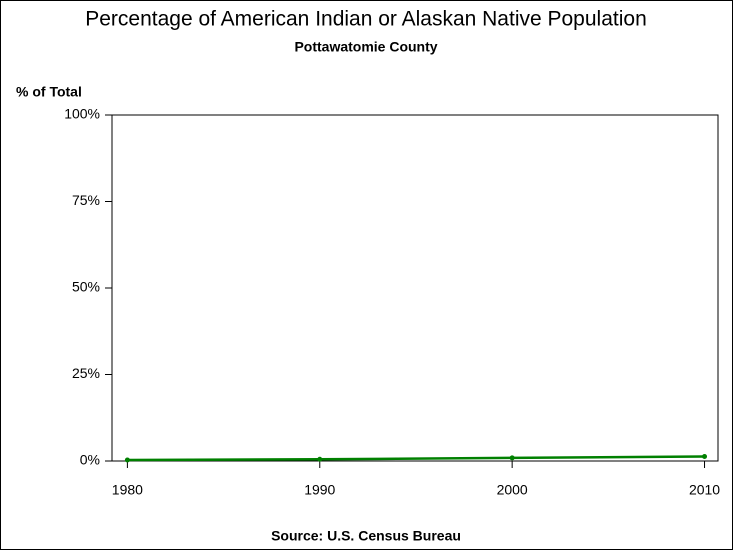 This screenshot has width=733, height=550. What do you see at coordinates (86, 200) in the screenshot?
I see `y-tick-label: 75%` at bounding box center [86, 200].